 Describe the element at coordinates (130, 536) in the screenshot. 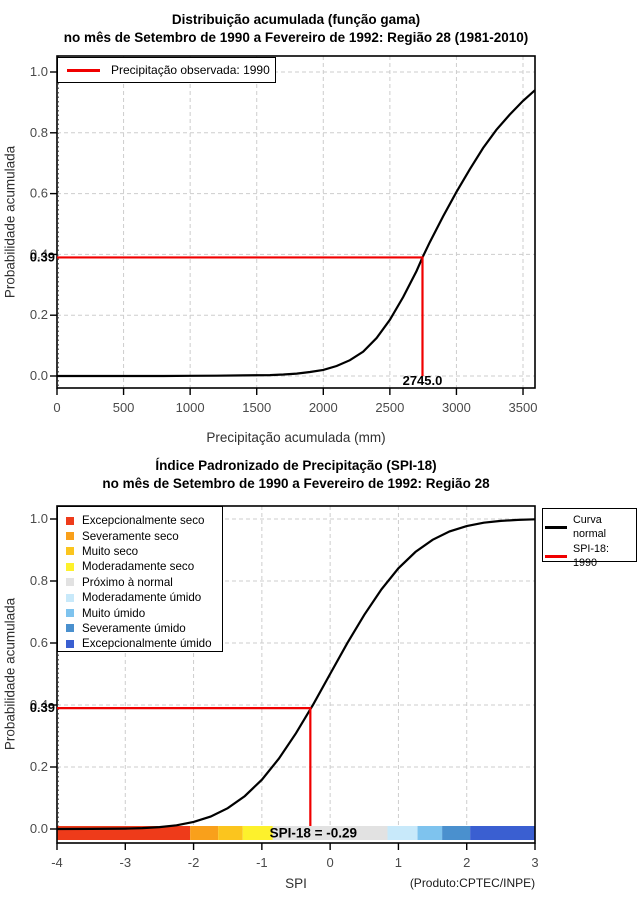

I see `category-label: Severamente seco` at that location.